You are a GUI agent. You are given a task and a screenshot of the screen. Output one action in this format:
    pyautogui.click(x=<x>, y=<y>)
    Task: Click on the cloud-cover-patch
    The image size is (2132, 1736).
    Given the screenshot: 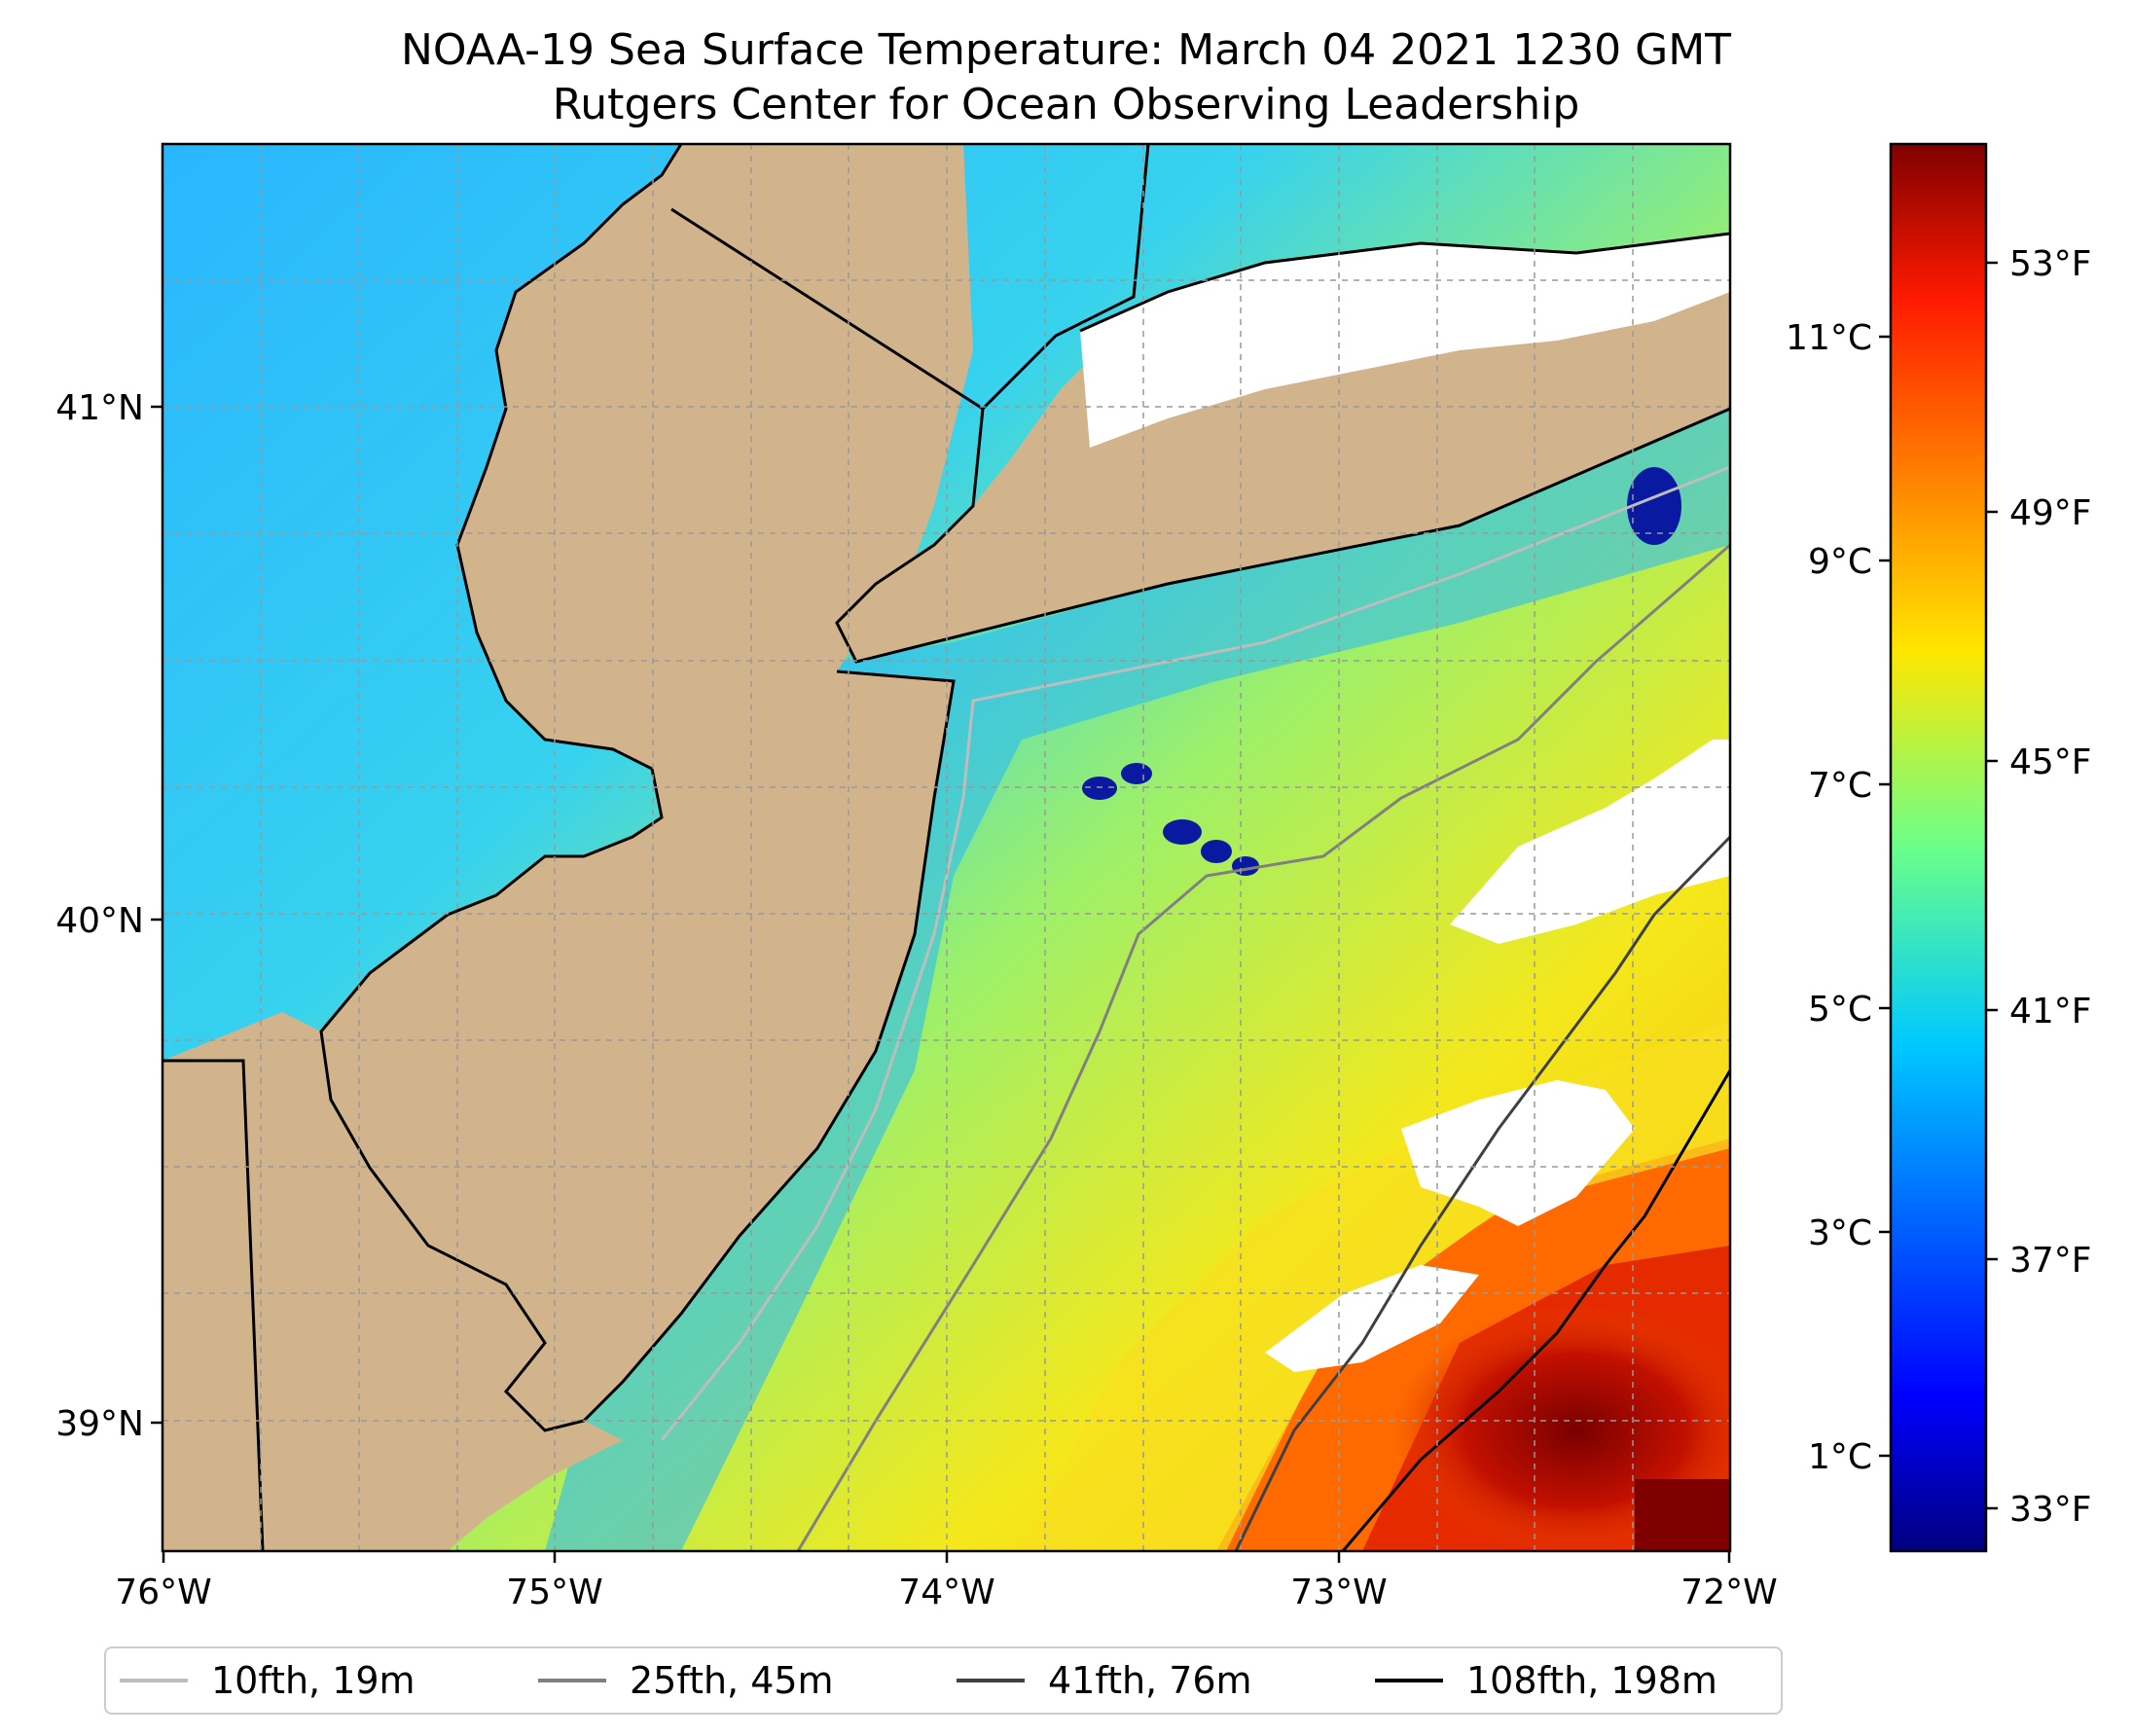 What is the action you would take?
    pyautogui.click(x=1372, y=1319)
    